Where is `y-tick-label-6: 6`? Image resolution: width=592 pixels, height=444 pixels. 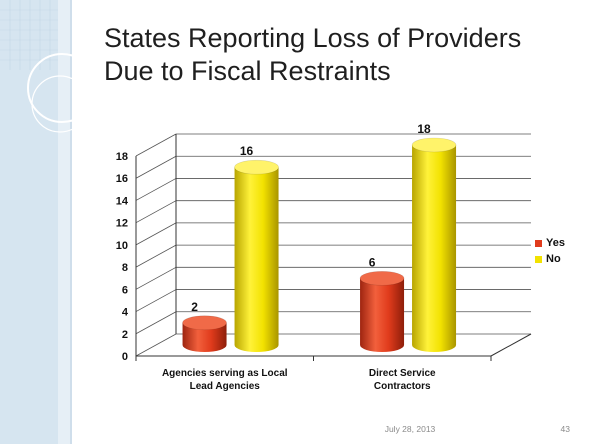
y-tick-label-6: 6 is located at coordinates (125, 290).